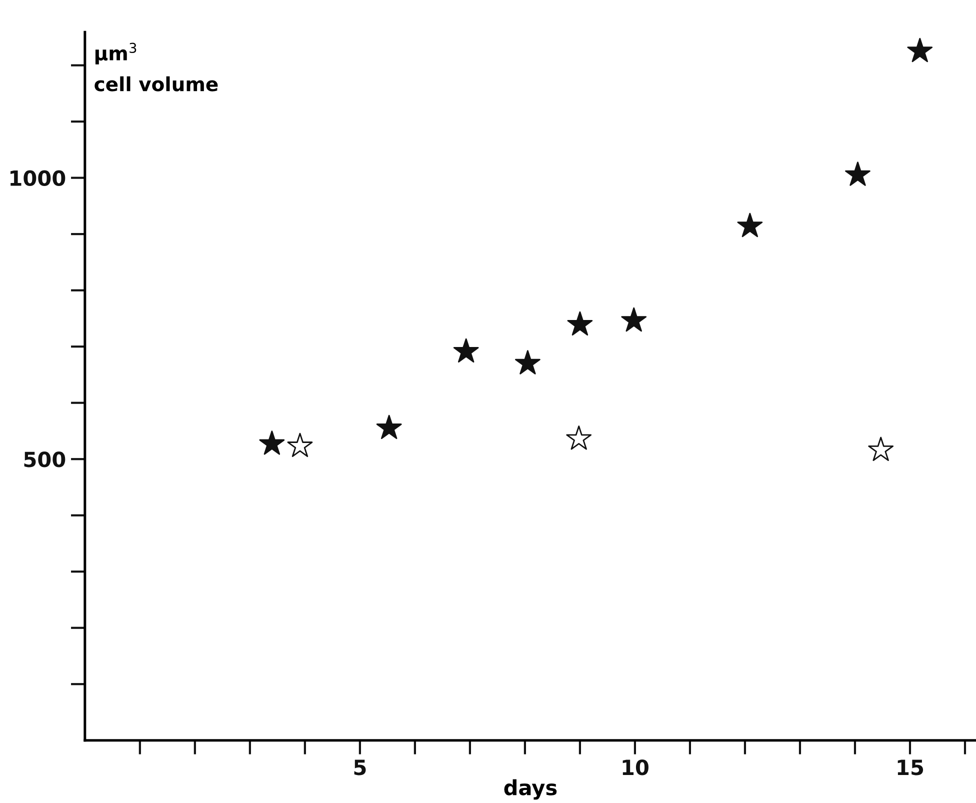 This screenshot has width=976, height=803. Describe the element at coordinates (530, 789) in the screenshot. I see `x-axis-title: days` at that location.